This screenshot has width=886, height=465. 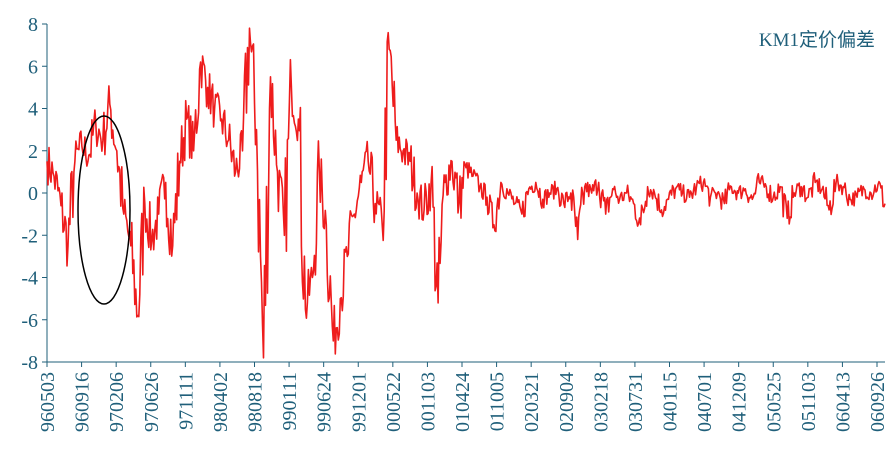 I want to click on y-tick-label: -2, so click(x=29, y=236).